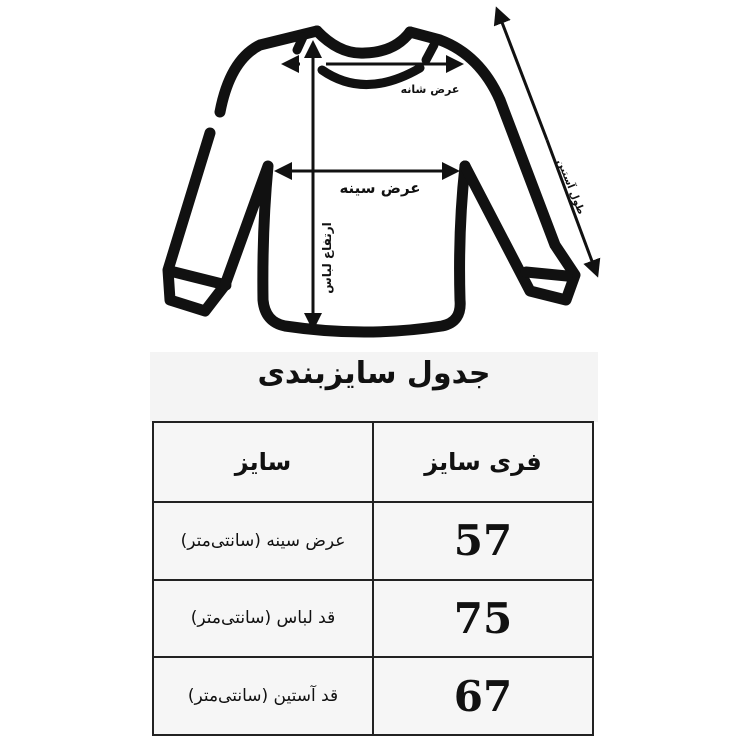 The height and width of the screenshot is (750, 750). What do you see at coordinates (379, 188) in the screenshot?
I see `chest-width-label: عرض سینه` at bounding box center [379, 188].